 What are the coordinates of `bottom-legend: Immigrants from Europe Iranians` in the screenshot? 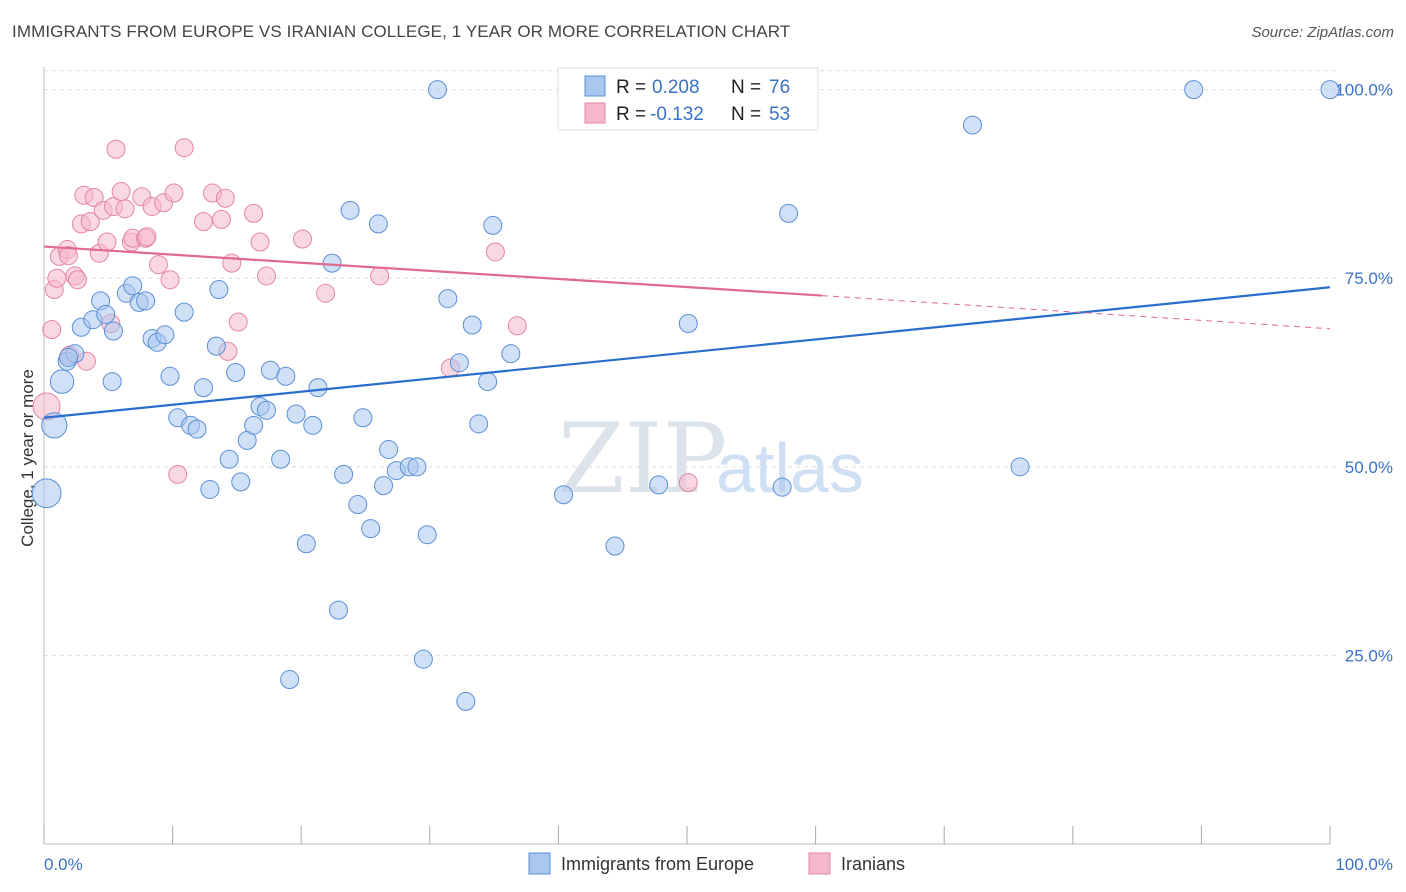 It's located at (716, 863).